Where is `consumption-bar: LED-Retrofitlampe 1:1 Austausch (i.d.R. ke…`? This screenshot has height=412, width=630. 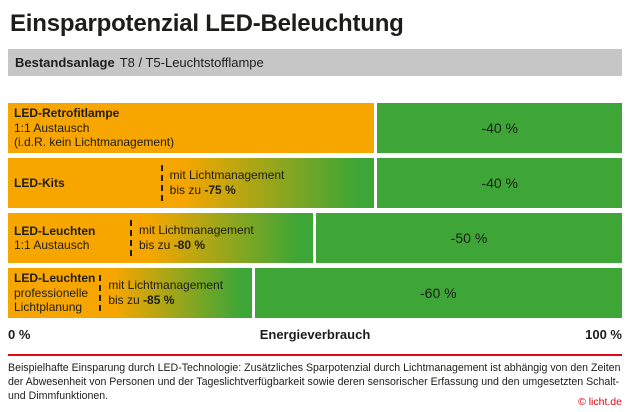
consumption-bar: LED-Retrofitlampe 1:1 Austausch (i.d.R. ke… is located at coordinates (191, 128).